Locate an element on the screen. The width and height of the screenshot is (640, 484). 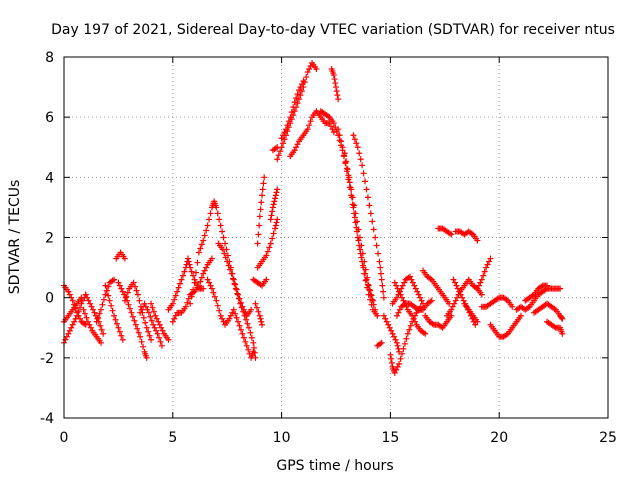
series-sat-aj is located at coordinates (410, 308).